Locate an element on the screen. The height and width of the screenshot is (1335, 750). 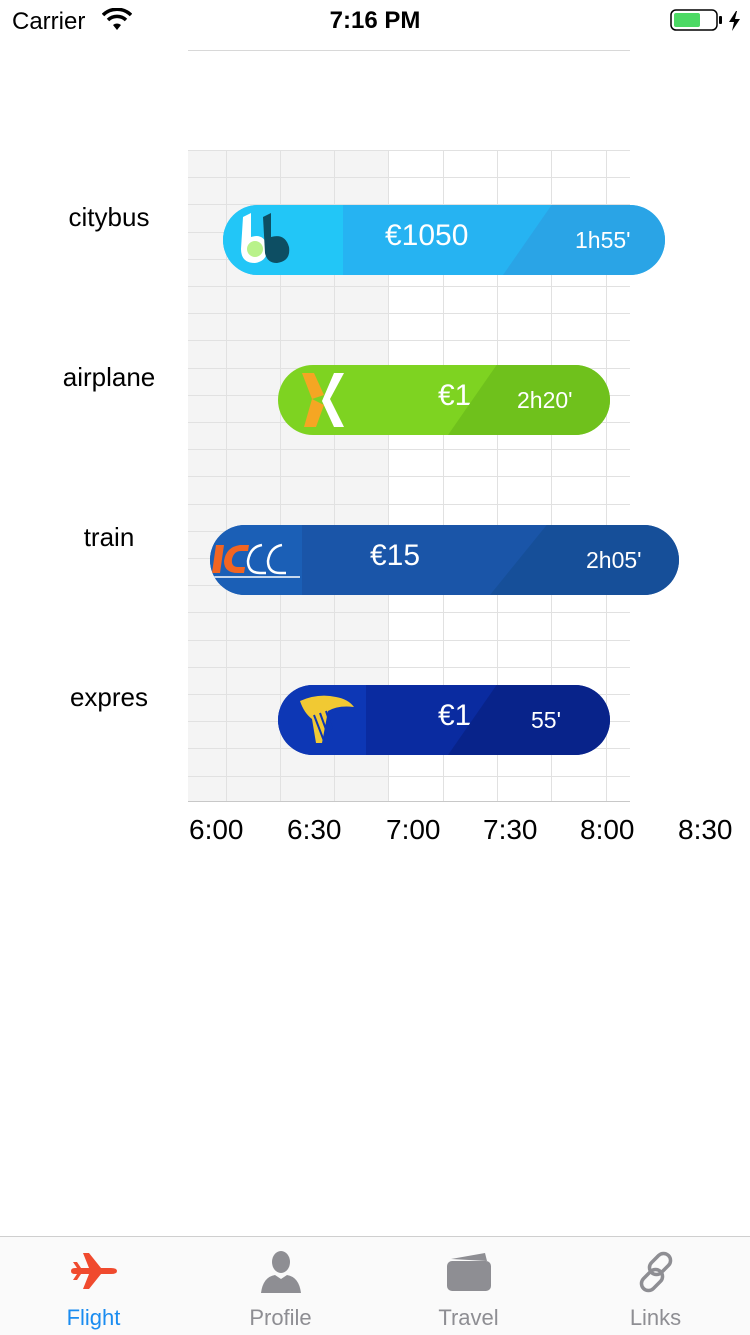
row-label-train: train is located at coordinates (109, 537).